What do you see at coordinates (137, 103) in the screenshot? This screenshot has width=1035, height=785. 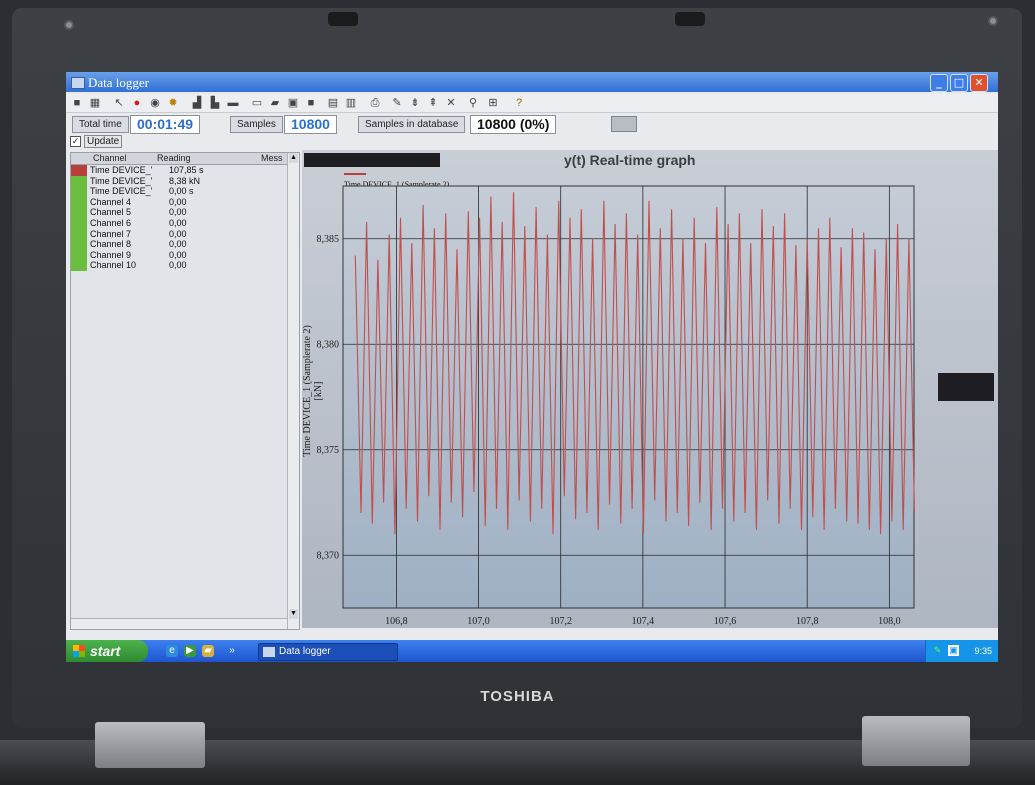 I see `record-icon: ●` at bounding box center [137, 103].